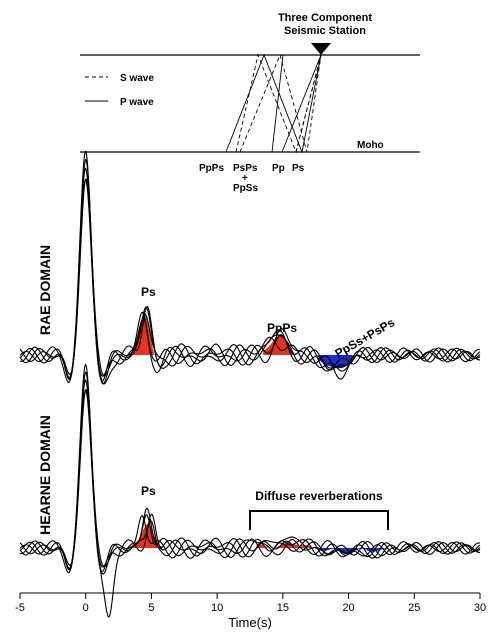  I want to click on panel-label-hearne: HEARNE DOMAIN, so click(45, 475).